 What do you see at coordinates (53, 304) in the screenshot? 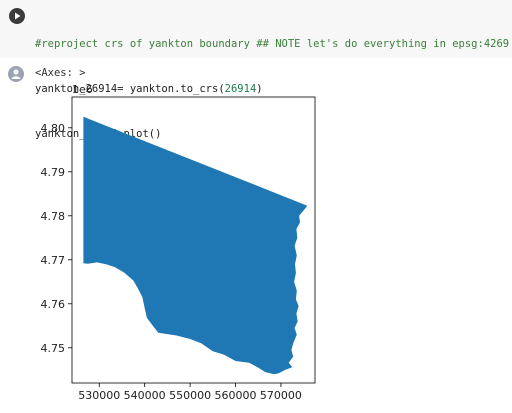
I see `y-tick-label: 4.76` at bounding box center [53, 304].